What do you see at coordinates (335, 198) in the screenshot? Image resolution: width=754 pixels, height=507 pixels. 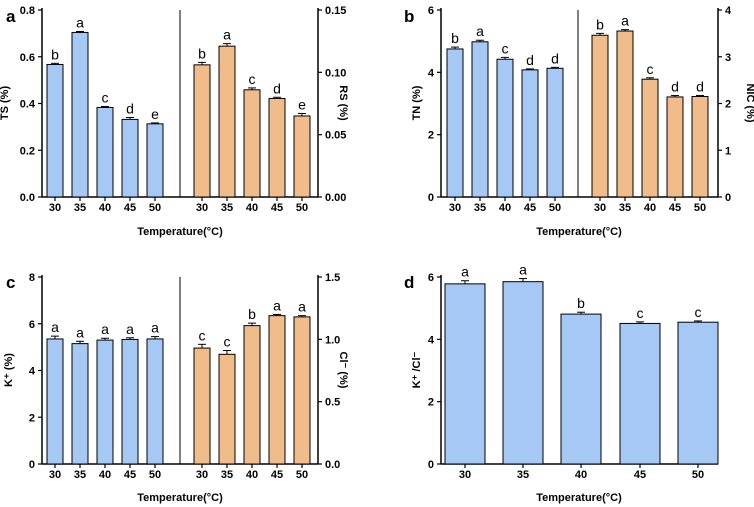 I see `right-tick-label: 0.00` at bounding box center [335, 198].